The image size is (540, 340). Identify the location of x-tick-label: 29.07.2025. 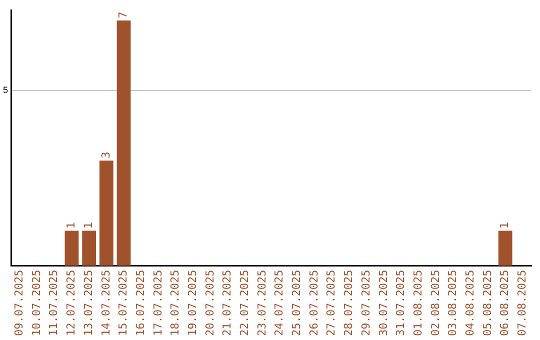
(365, 303).